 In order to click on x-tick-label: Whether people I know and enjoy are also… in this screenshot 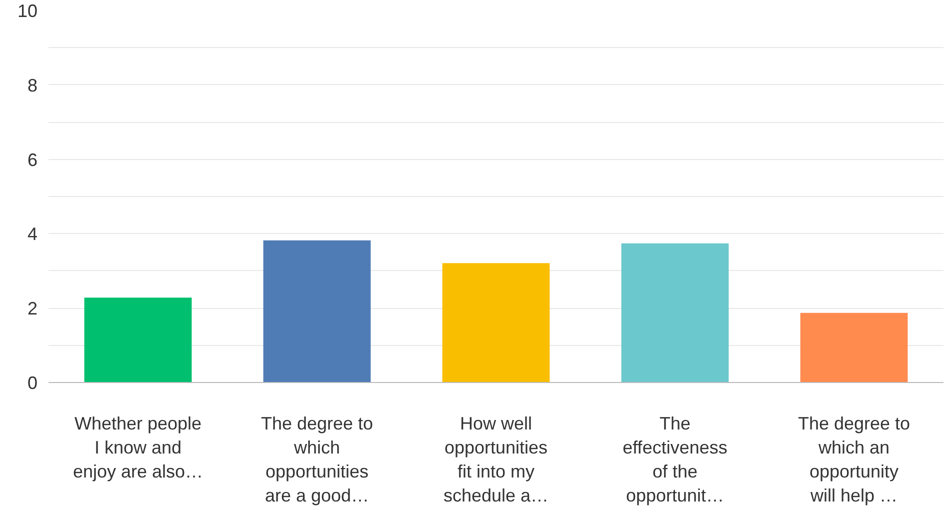, I will do `click(138, 448)`.